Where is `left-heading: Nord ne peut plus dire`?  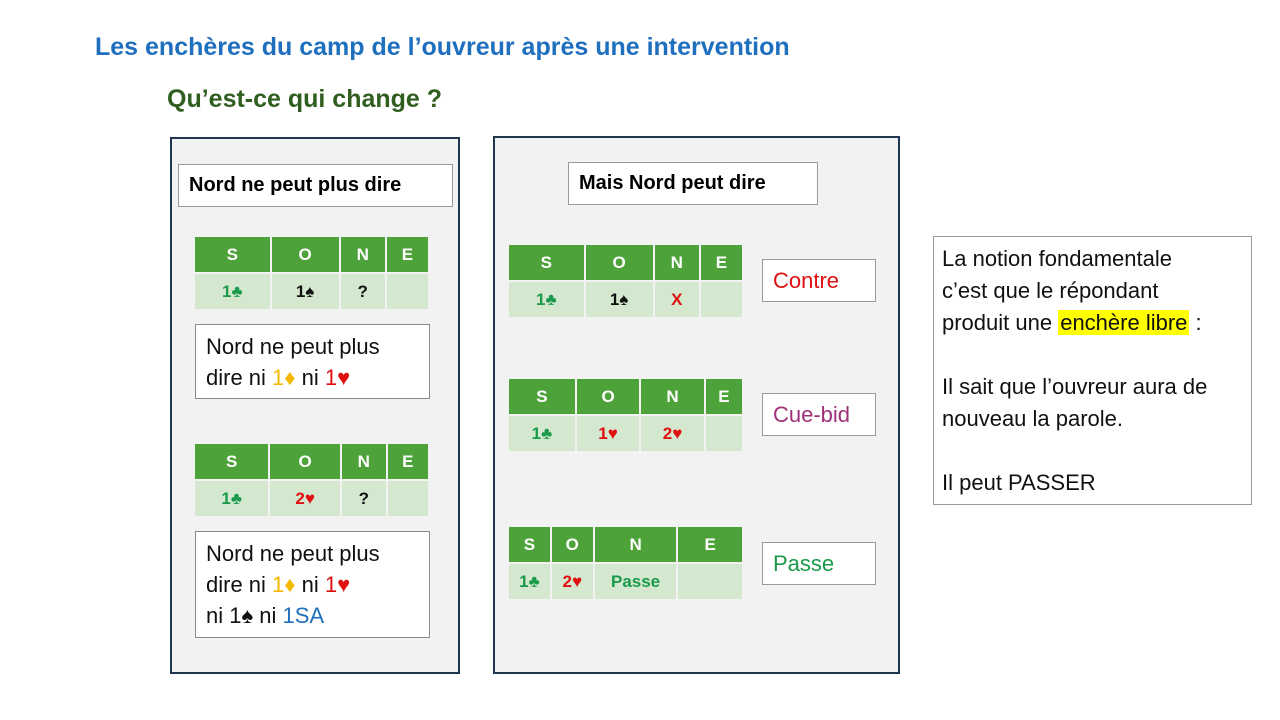 left-heading: Nord ne peut plus dire is located at coordinates (315, 185).